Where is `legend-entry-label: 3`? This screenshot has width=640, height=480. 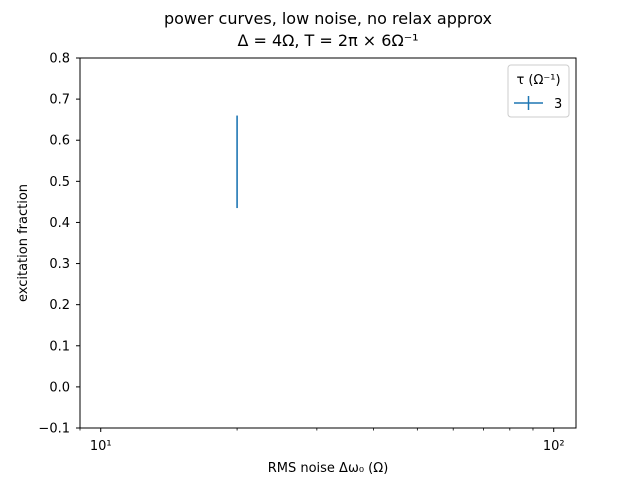
legend-entry-label: 3 is located at coordinates (558, 104).